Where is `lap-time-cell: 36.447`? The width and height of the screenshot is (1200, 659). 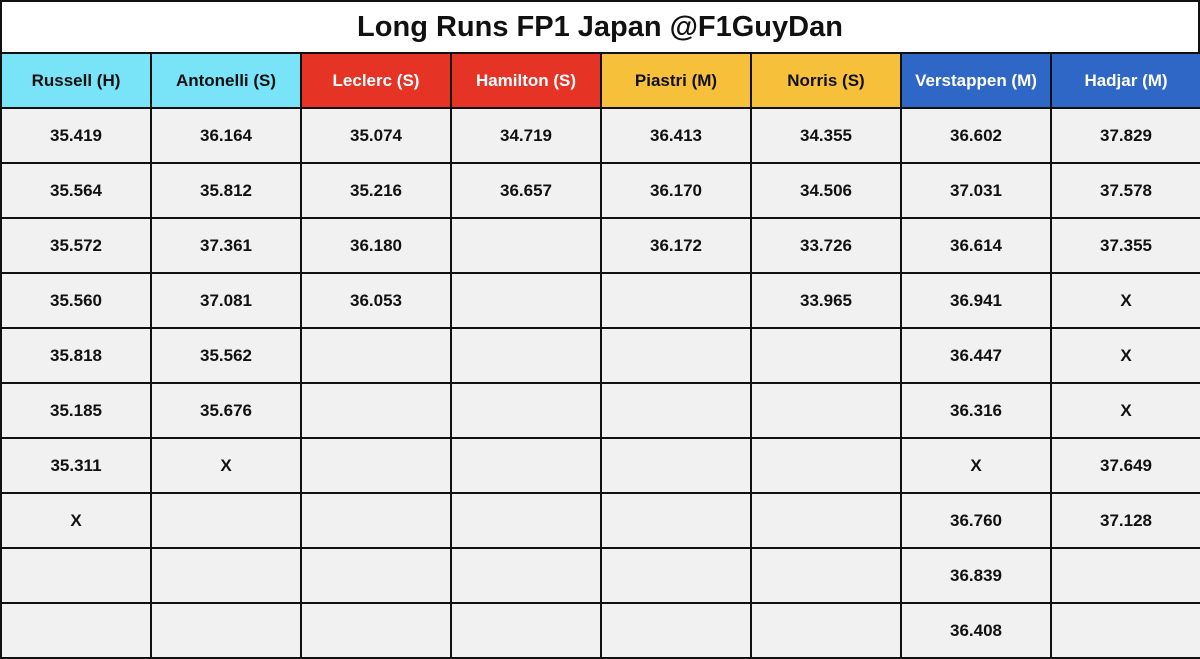 lap-time-cell: 36.447 is located at coordinates (976, 355).